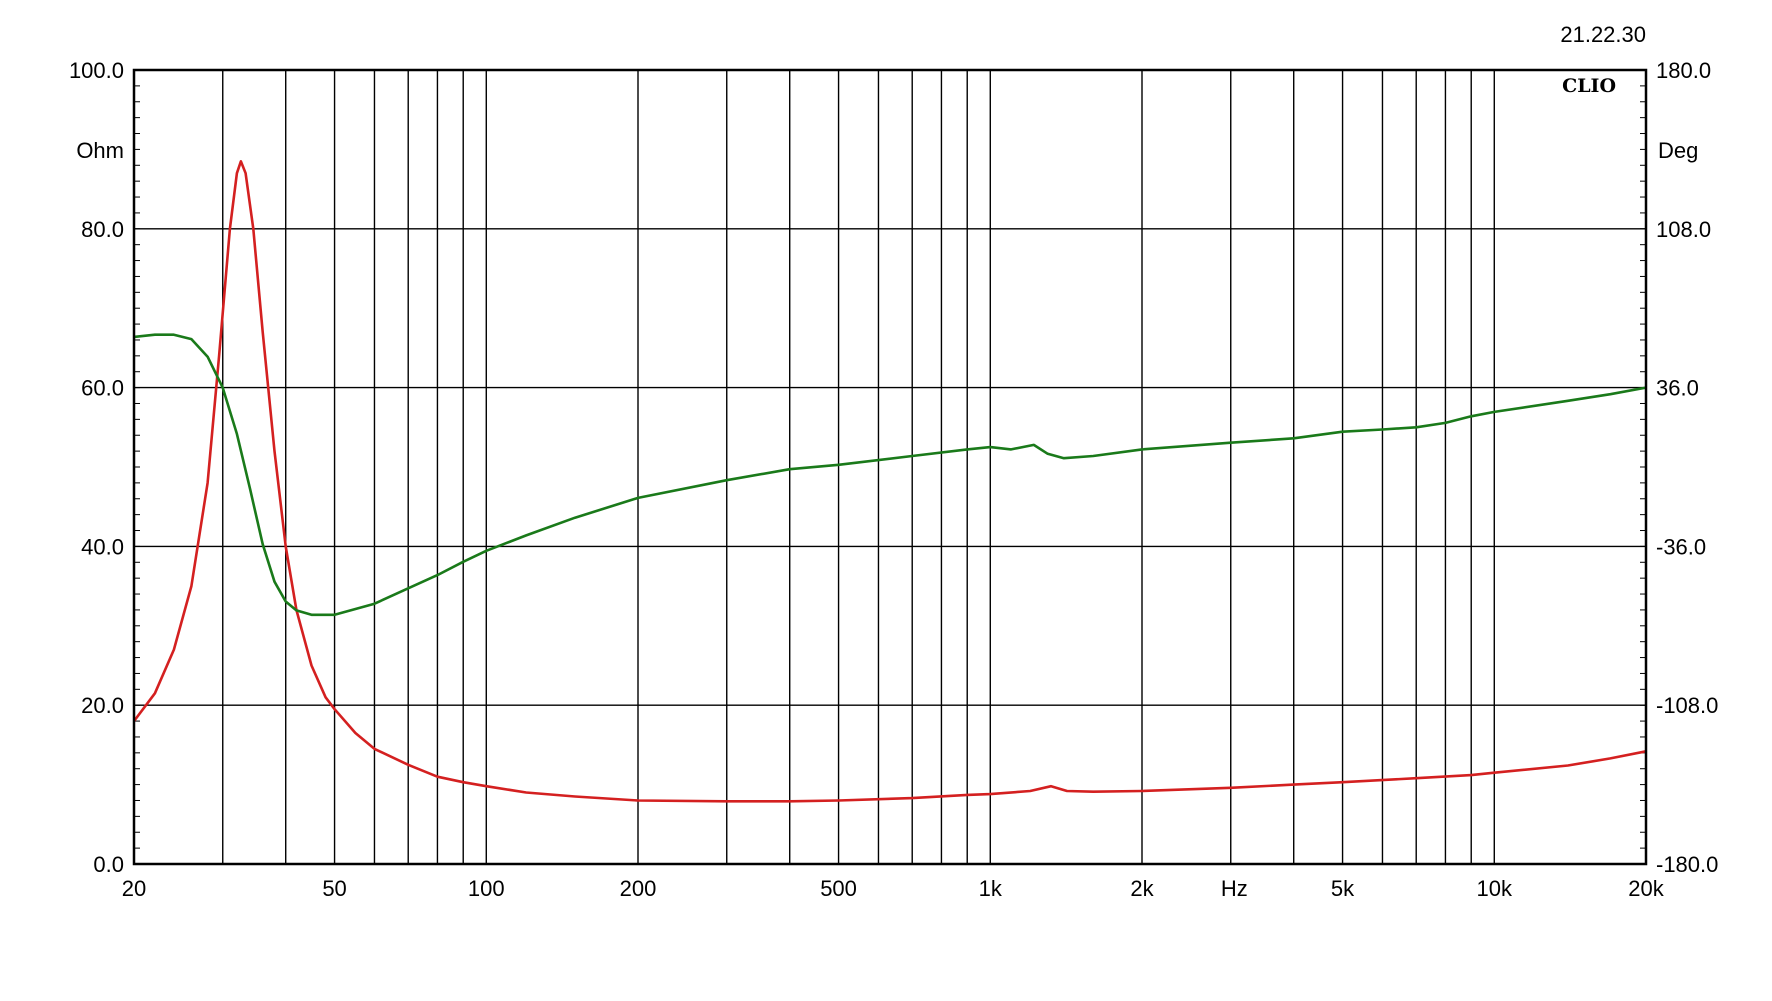 Image resolution: width=1772 pixels, height=1001 pixels. Describe the element at coordinates (838, 888) in the screenshot. I see `x-tick-label: 500` at that location.